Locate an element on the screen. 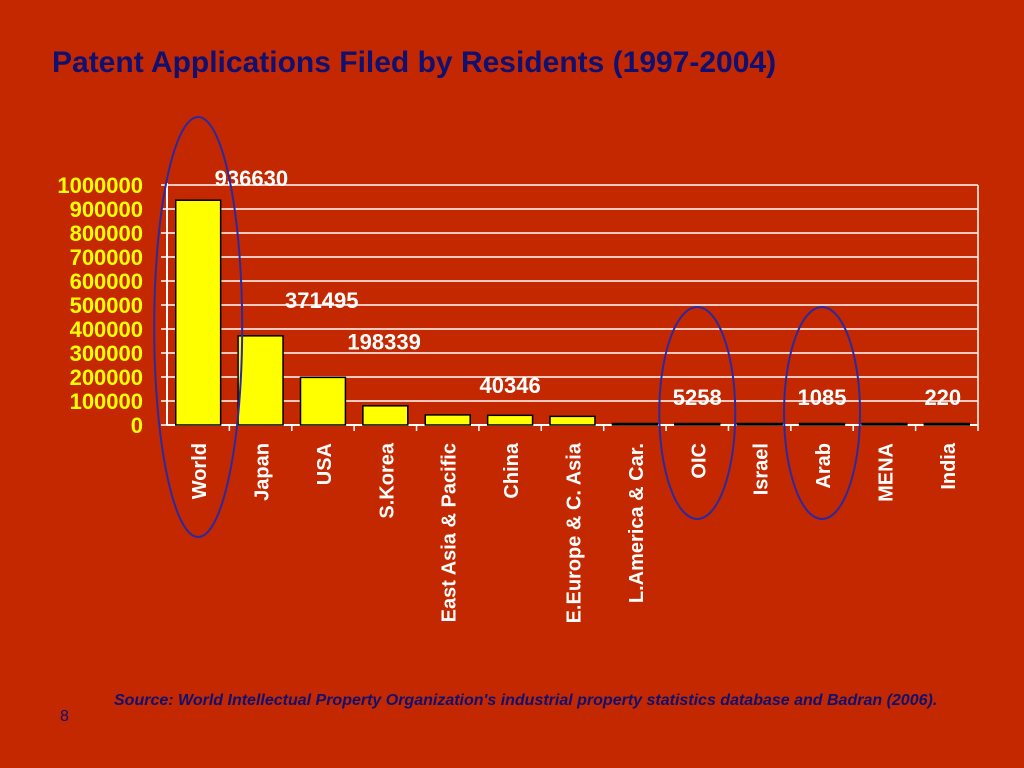  x-tick-label: India is located at coordinates (949, 466).